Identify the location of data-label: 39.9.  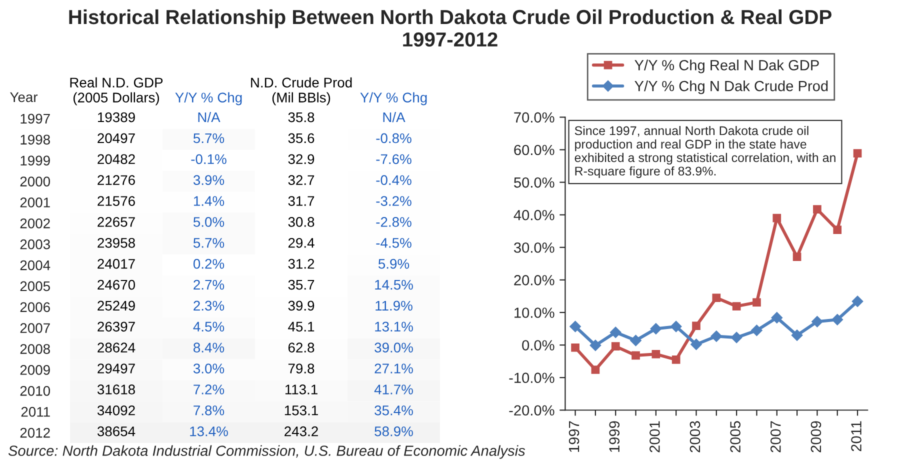
(301, 305).